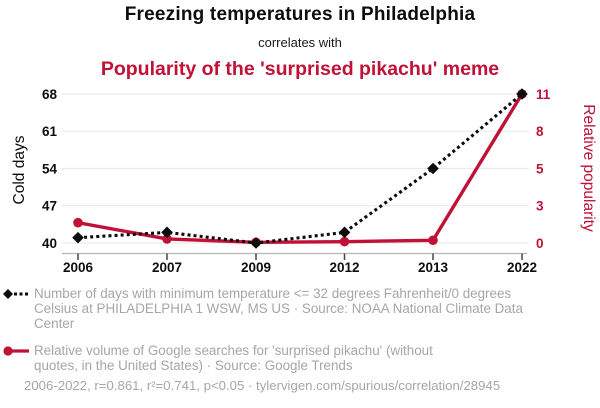 The height and width of the screenshot is (408, 600). What do you see at coordinates (16, 351) in the screenshot?
I see `legend-marker-circle-solid-icon` at bounding box center [16, 351].